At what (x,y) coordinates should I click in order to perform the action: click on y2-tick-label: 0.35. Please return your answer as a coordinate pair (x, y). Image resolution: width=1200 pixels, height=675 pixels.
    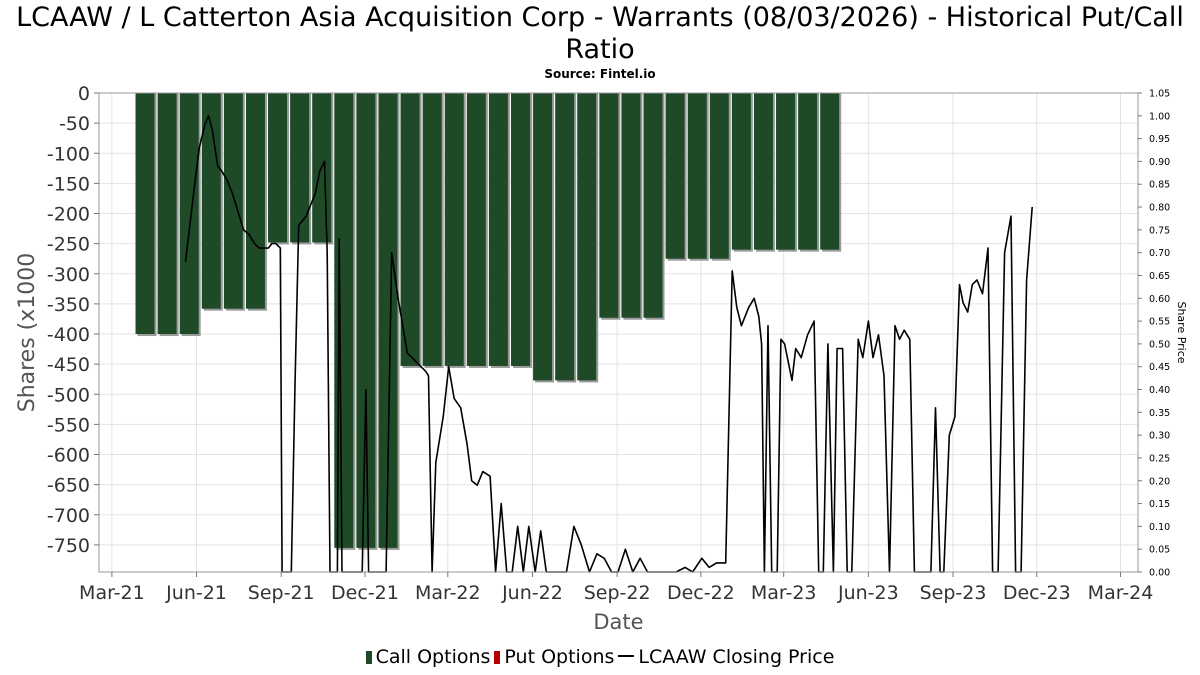
    Looking at the image, I should click on (1159, 413).